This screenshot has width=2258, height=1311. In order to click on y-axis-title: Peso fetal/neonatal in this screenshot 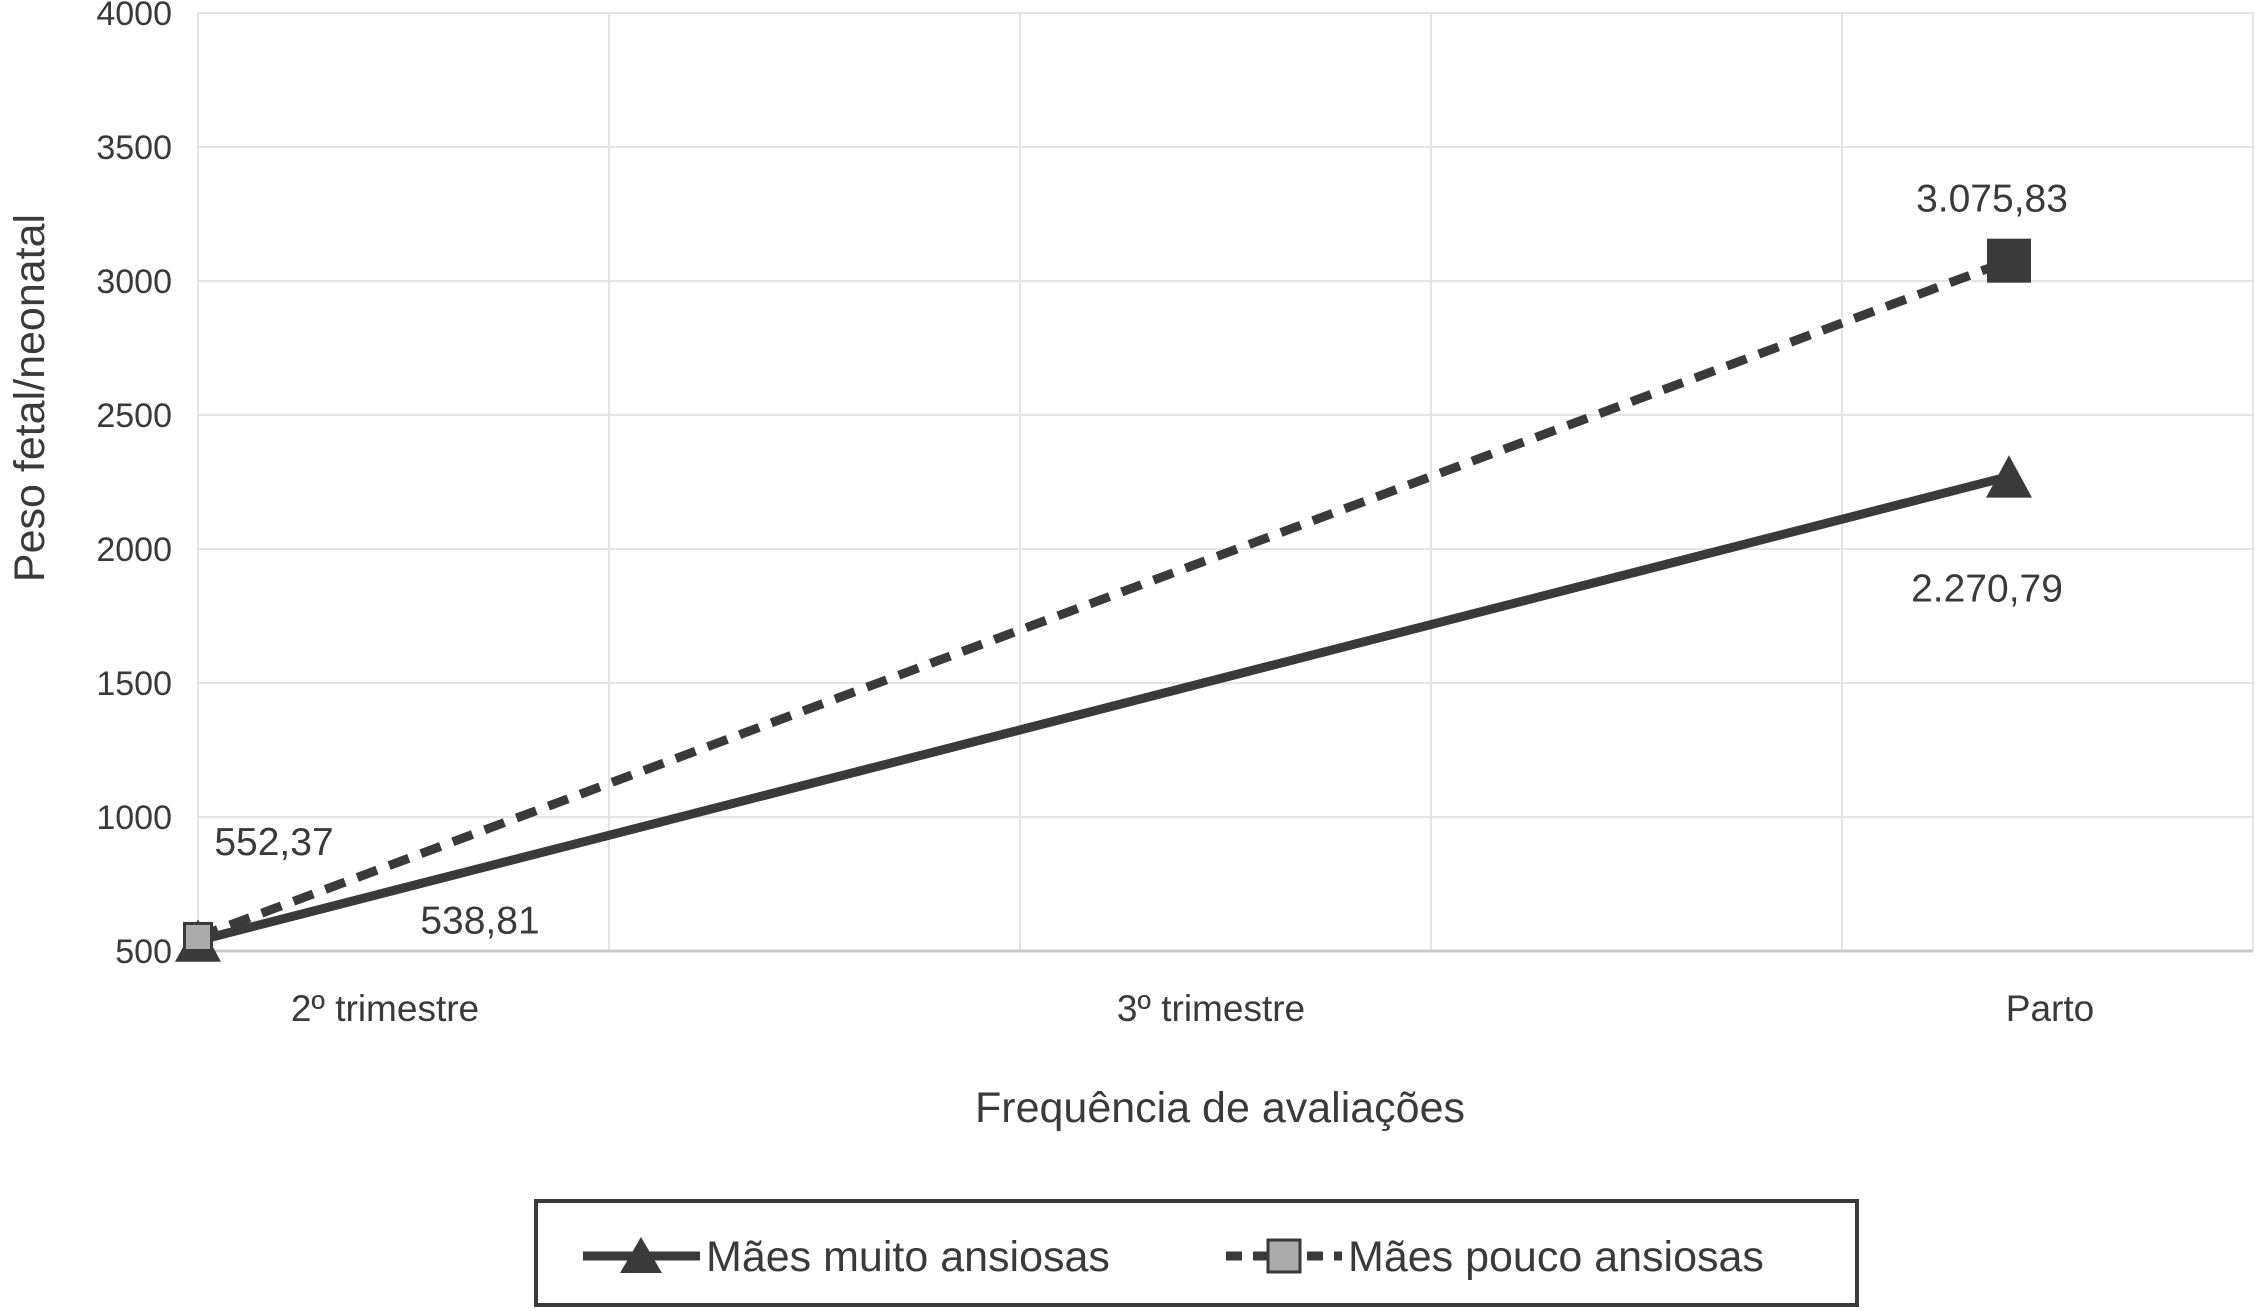, I will do `click(30, 398)`.